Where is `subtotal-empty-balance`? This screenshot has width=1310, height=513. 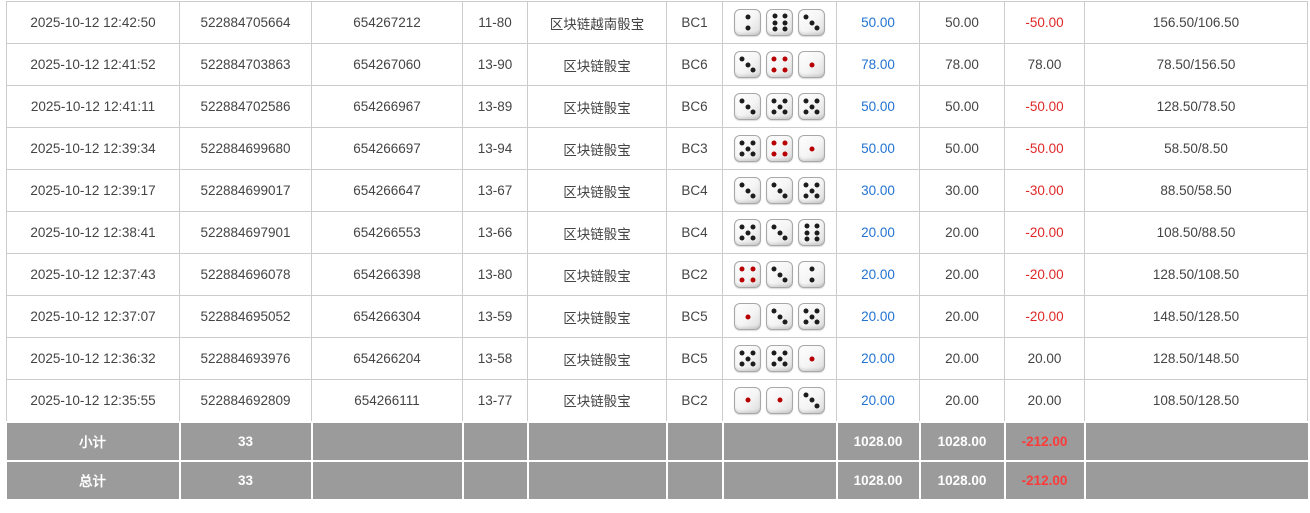
subtotal-empty-balance is located at coordinates (1195, 441).